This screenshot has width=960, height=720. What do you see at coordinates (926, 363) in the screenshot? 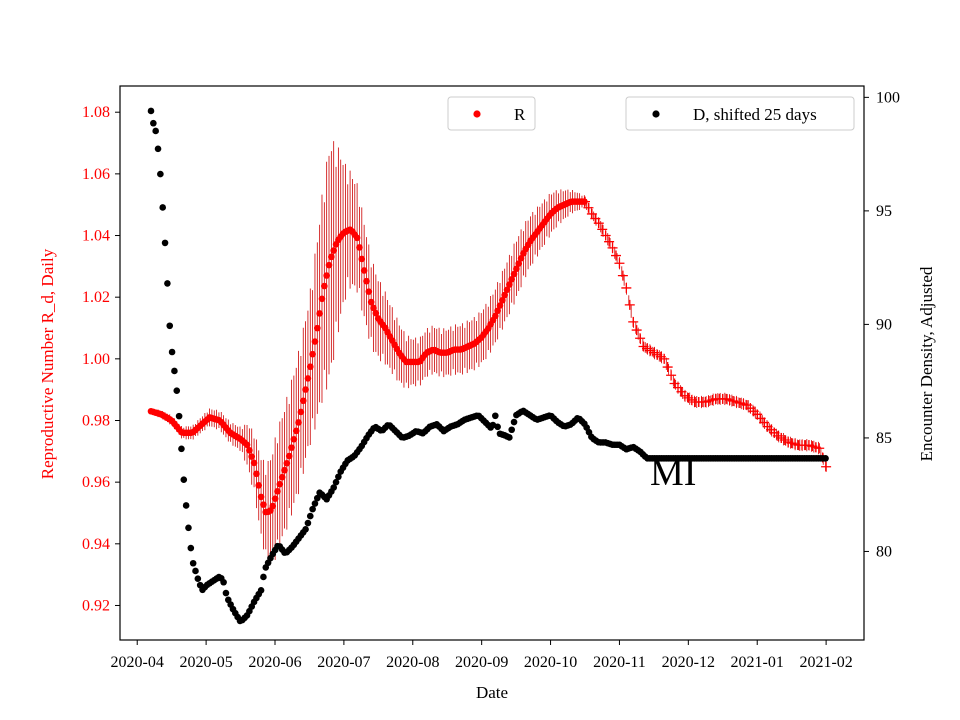
I see `y-axis-right-label: Encounter Density, Adjusted` at bounding box center [926, 363].